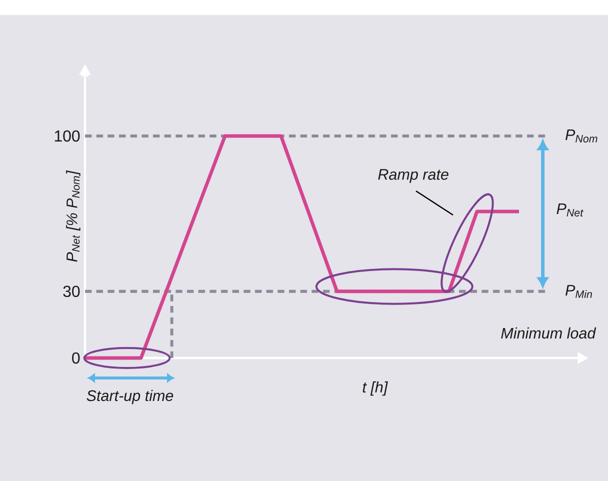  What do you see at coordinates (67, 136) in the screenshot?
I see `y-tick-label: 100` at bounding box center [67, 136].